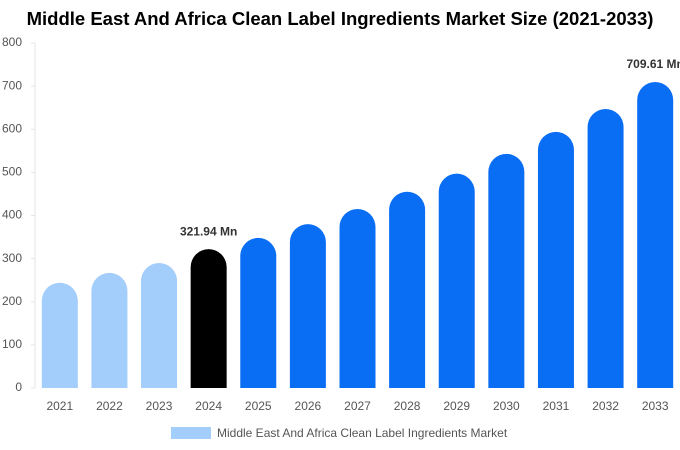 Image resolution: width=680 pixels, height=450 pixels. What do you see at coordinates (109, 406) in the screenshot?
I see `x-tick-label: 2022` at bounding box center [109, 406].